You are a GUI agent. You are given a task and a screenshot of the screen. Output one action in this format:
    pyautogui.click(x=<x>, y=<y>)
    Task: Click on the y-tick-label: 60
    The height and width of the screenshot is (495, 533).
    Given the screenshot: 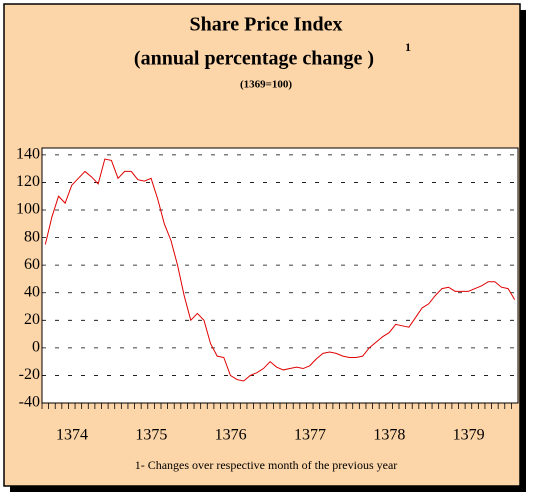 What is the action you would take?
    pyautogui.click(x=32, y=264)
    